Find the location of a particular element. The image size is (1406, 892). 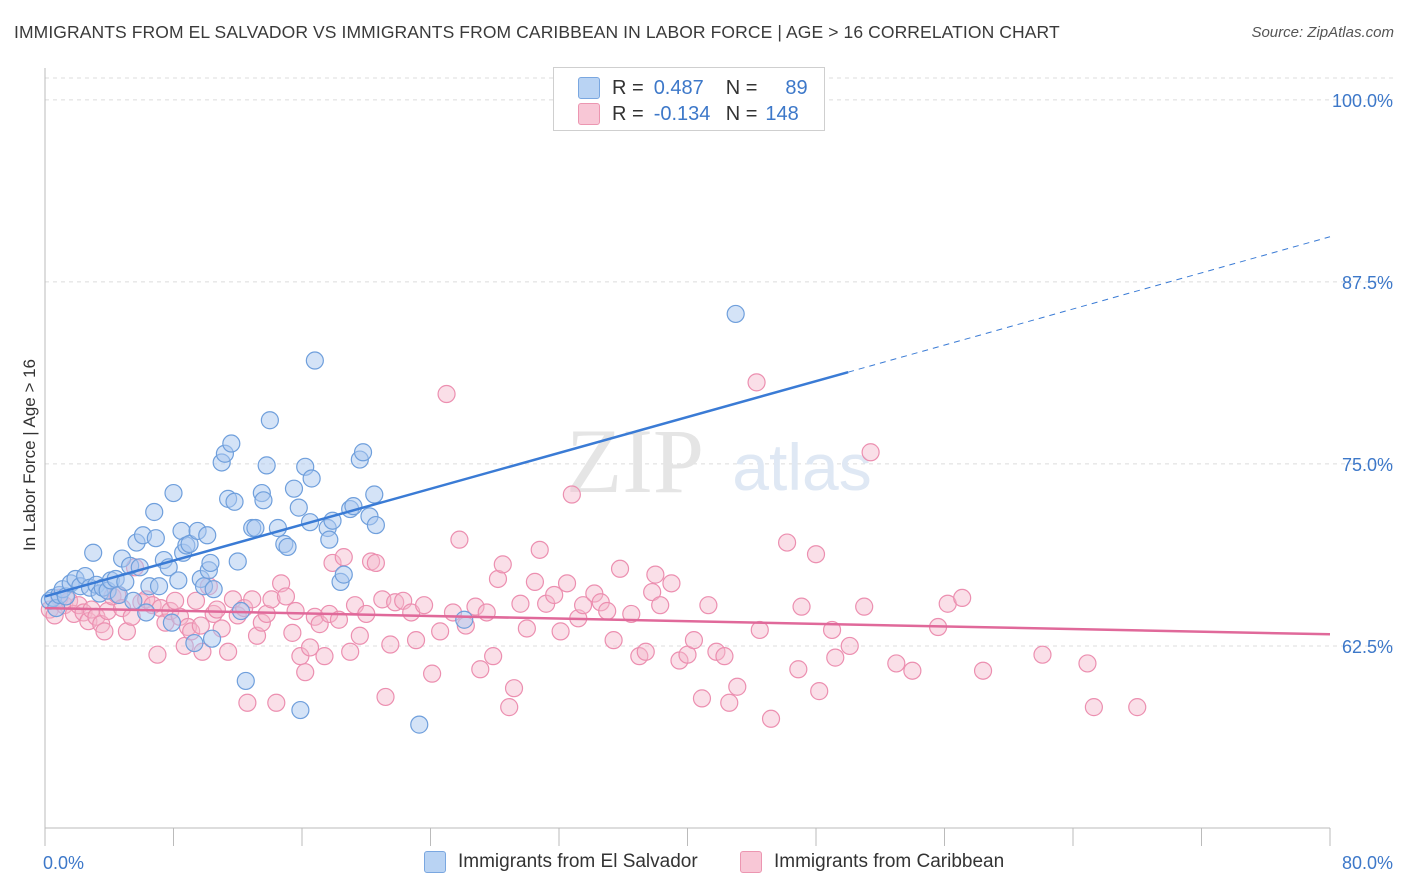

legend-n-label: N = is located at coordinates (741, 113).